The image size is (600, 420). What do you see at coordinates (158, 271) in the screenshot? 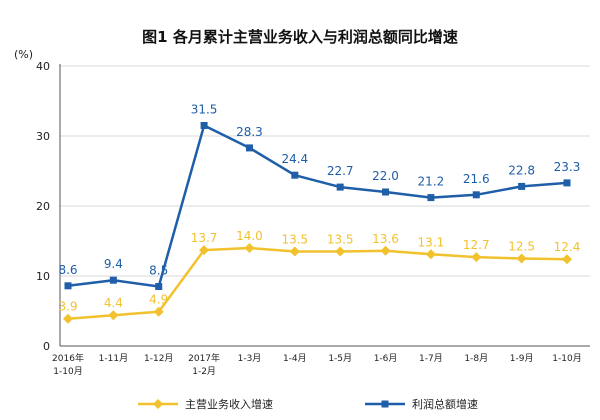
I see `data-label: 8.5` at bounding box center [158, 271].